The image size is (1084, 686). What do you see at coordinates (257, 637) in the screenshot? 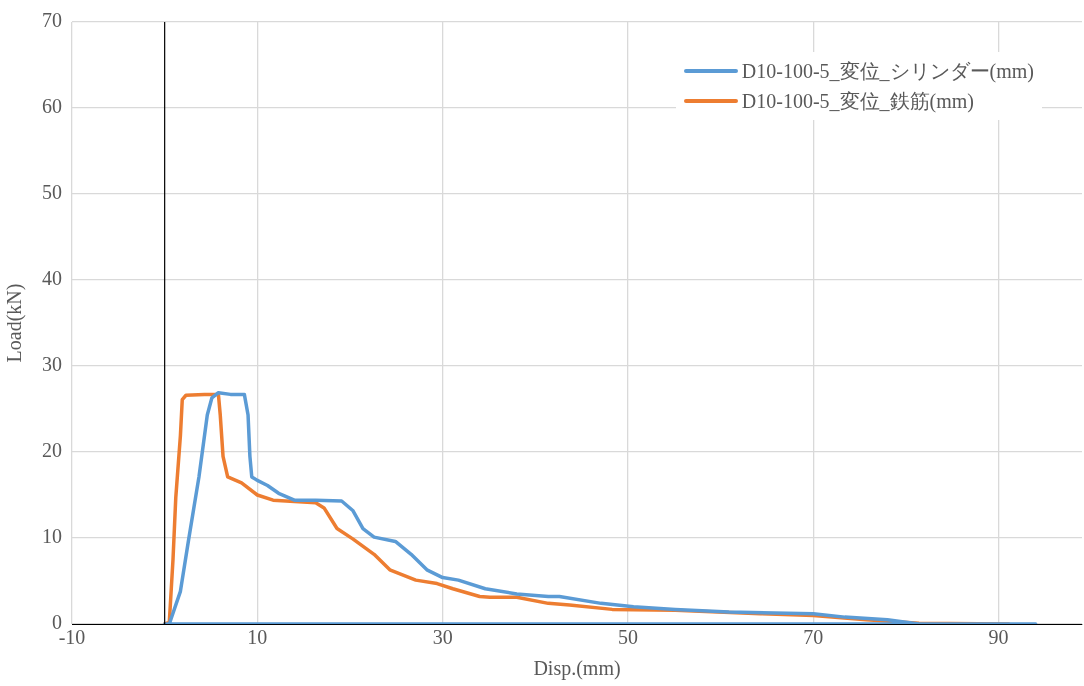
I see `x-tick-label: 10` at bounding box center [257, 637].